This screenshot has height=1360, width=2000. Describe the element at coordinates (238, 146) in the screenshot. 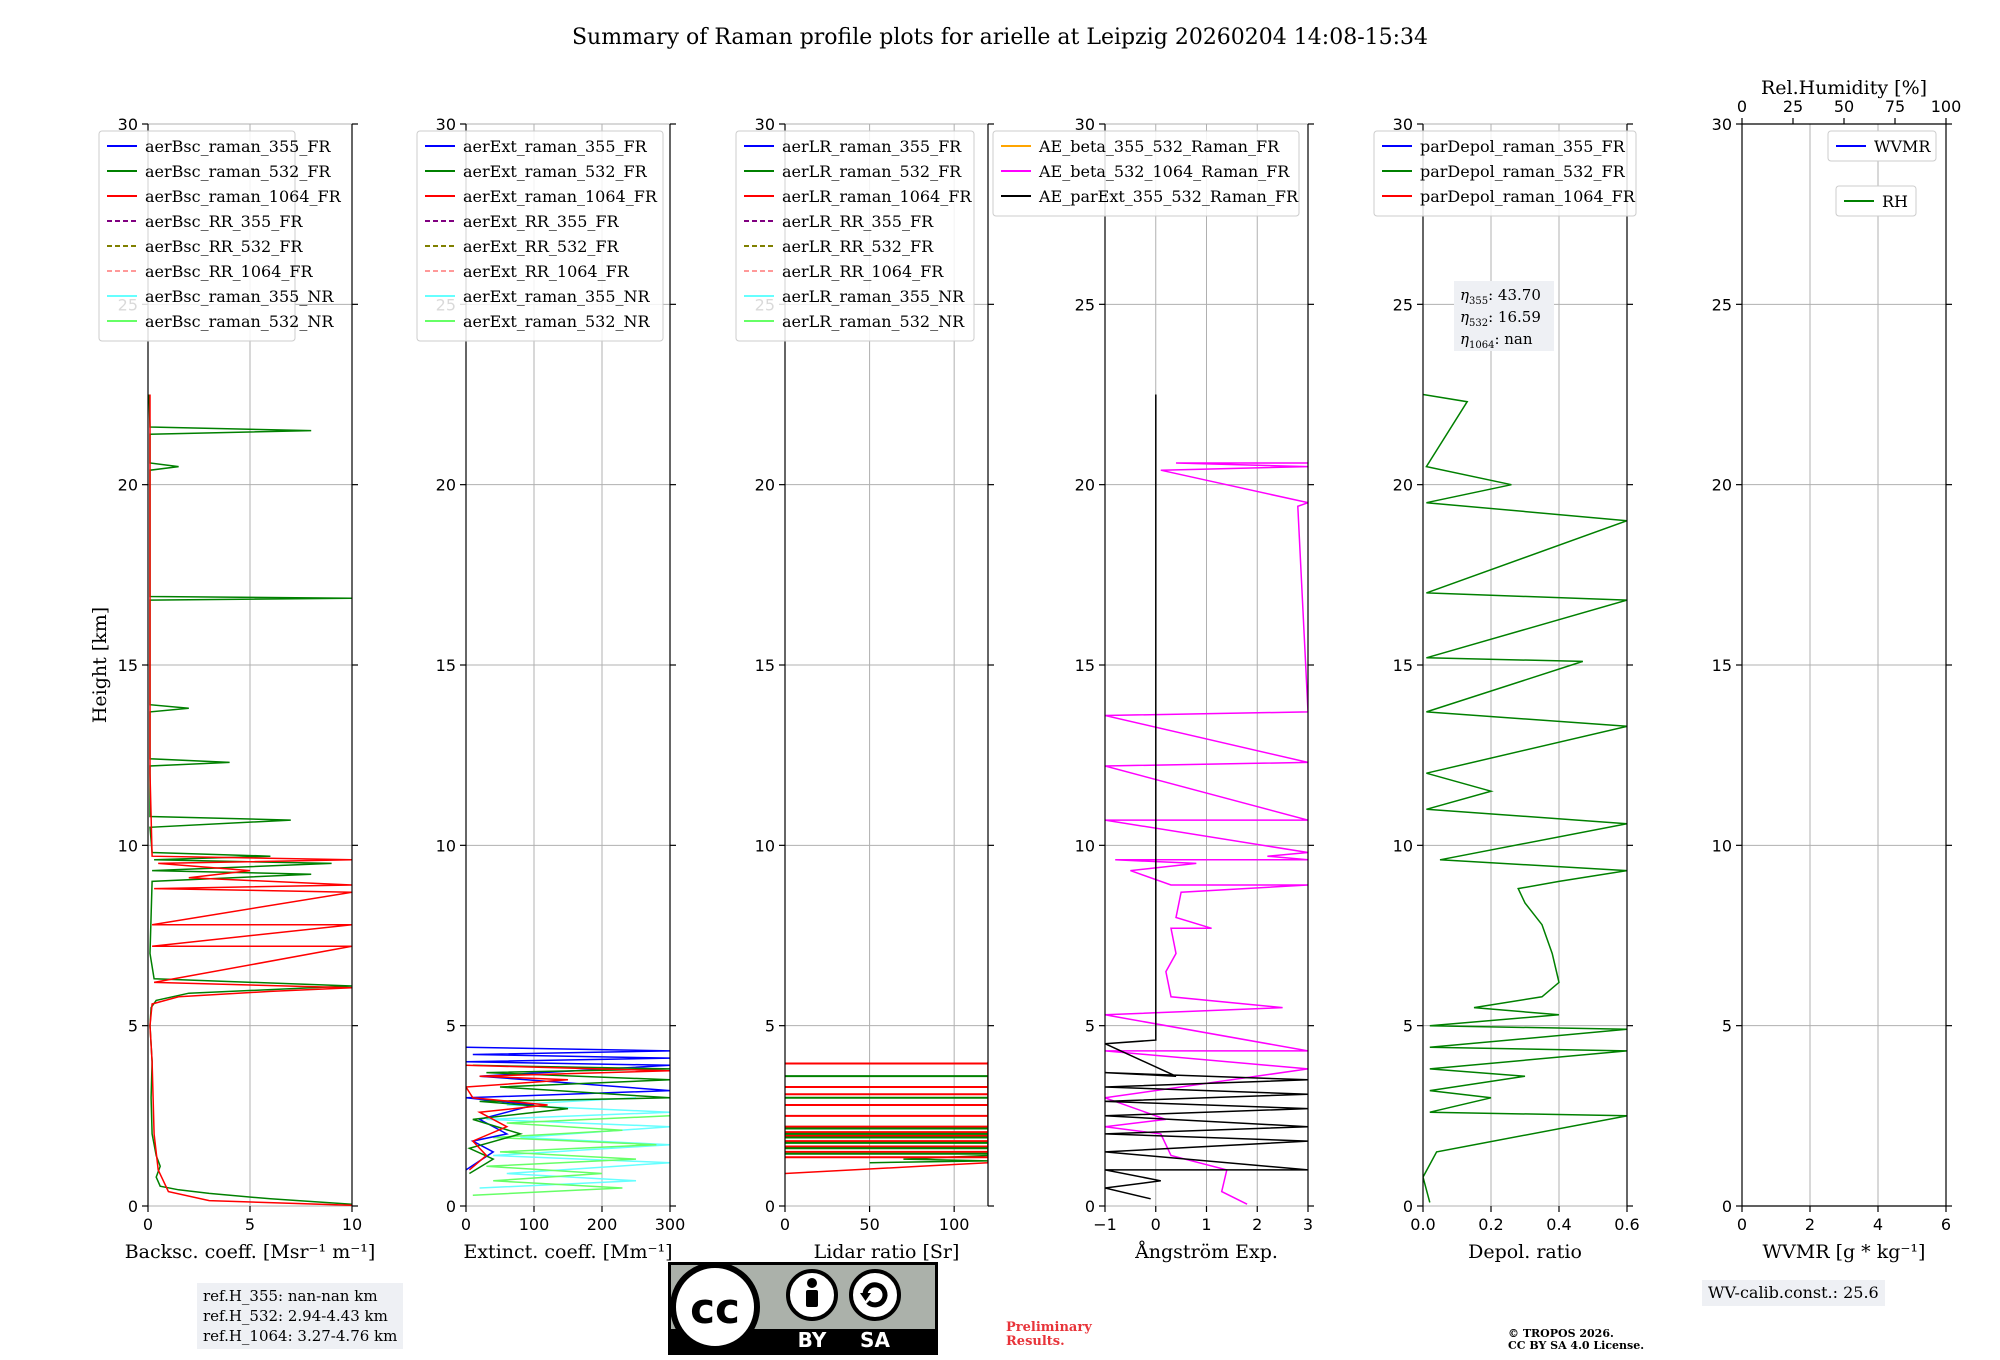

I see `legend-entry: aerBsc_raman_355_FR` at that location.